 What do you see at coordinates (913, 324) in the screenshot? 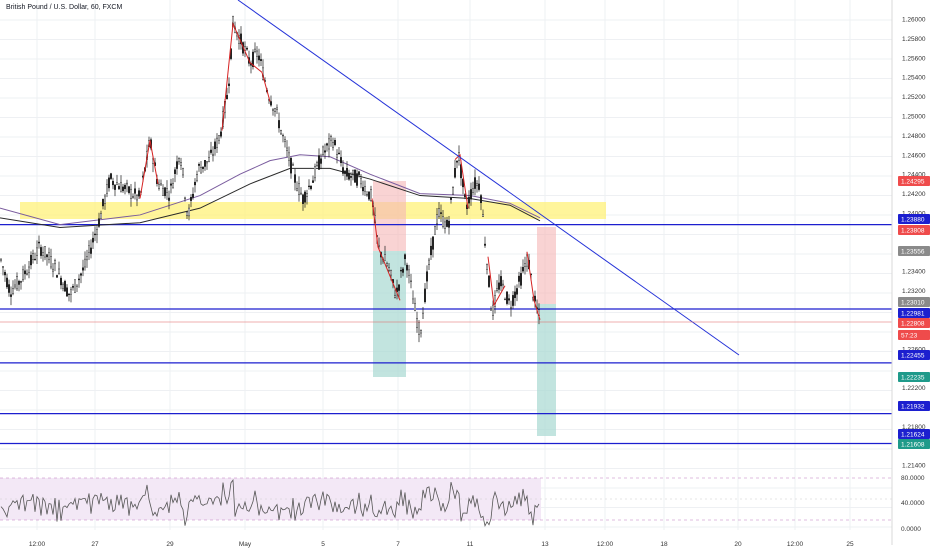
I see `price-label-text: 1.22808` at bounding box center [913, 324].